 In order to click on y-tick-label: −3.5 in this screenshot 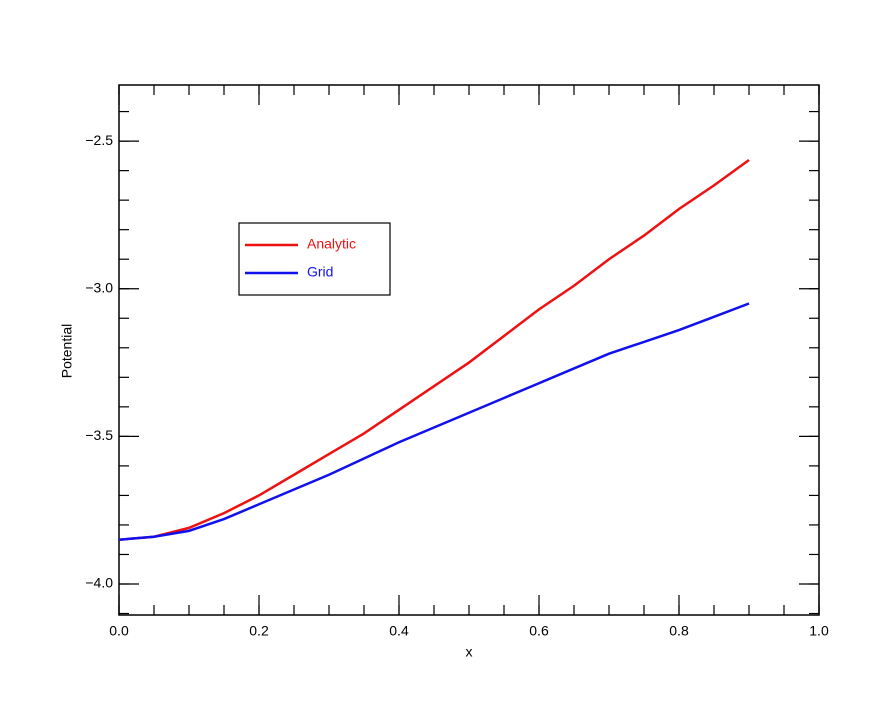, I will do `click(99, 435)`.